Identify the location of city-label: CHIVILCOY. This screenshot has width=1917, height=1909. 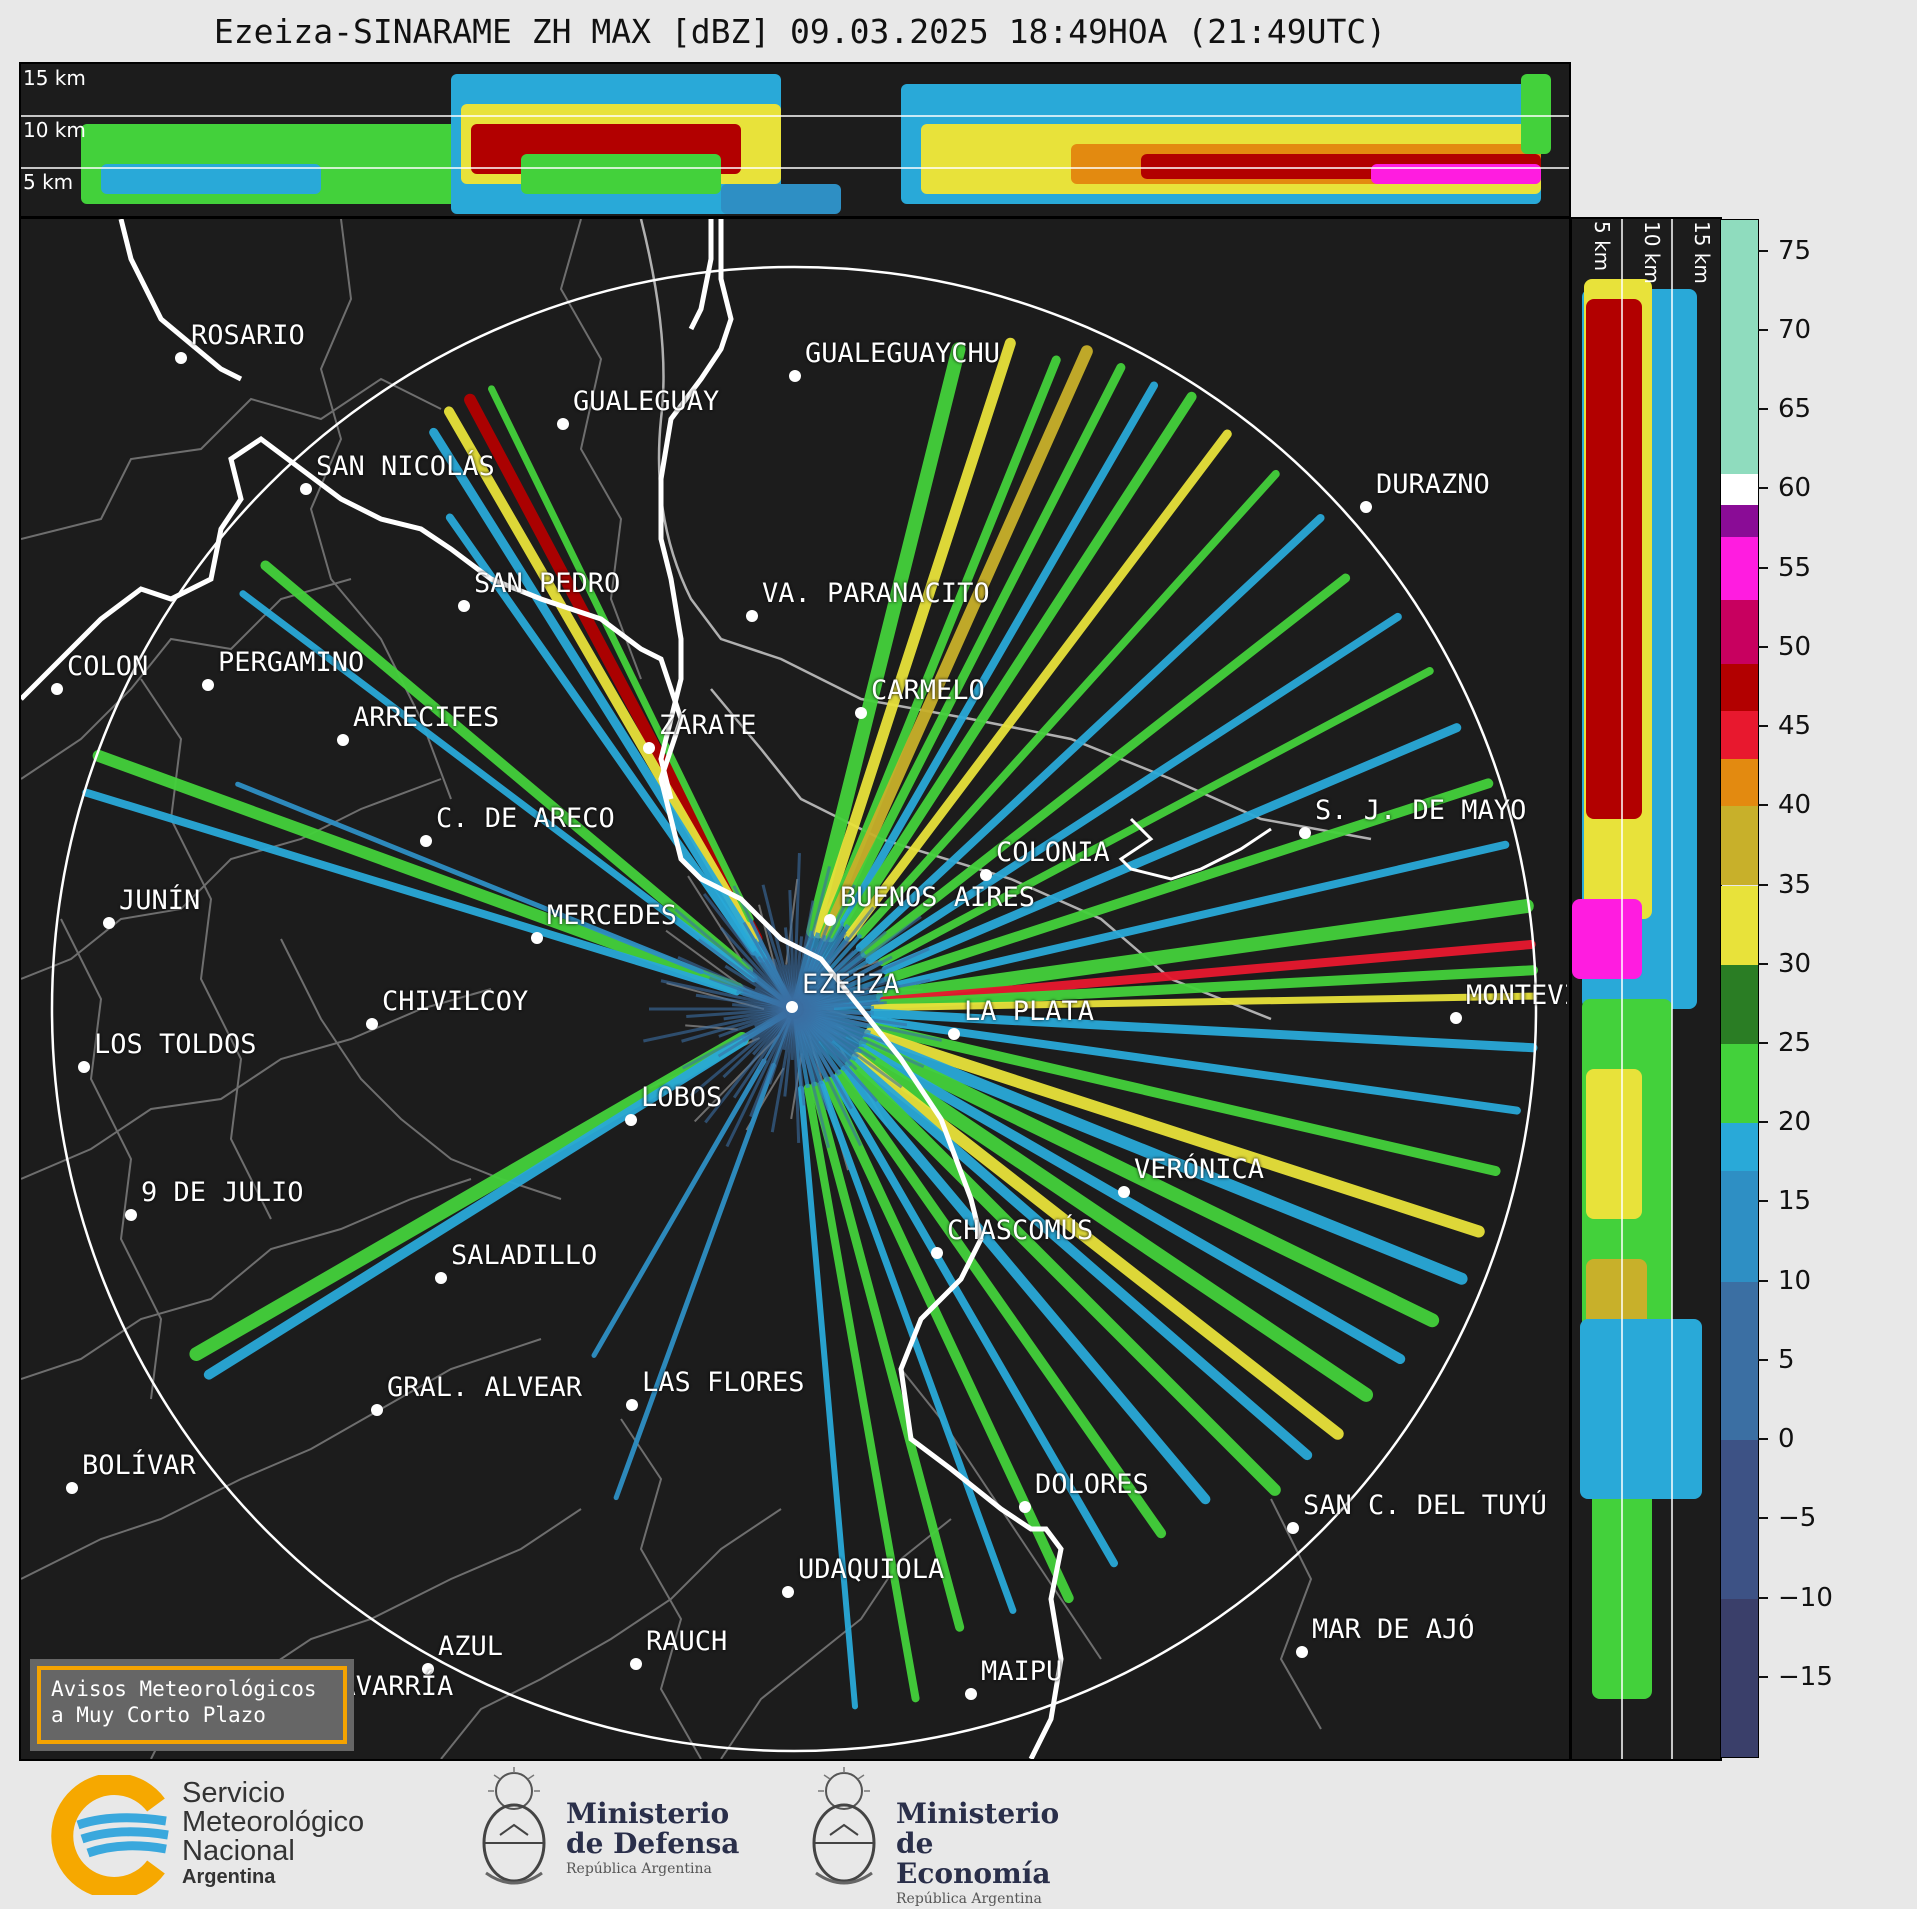
(455, 1001).